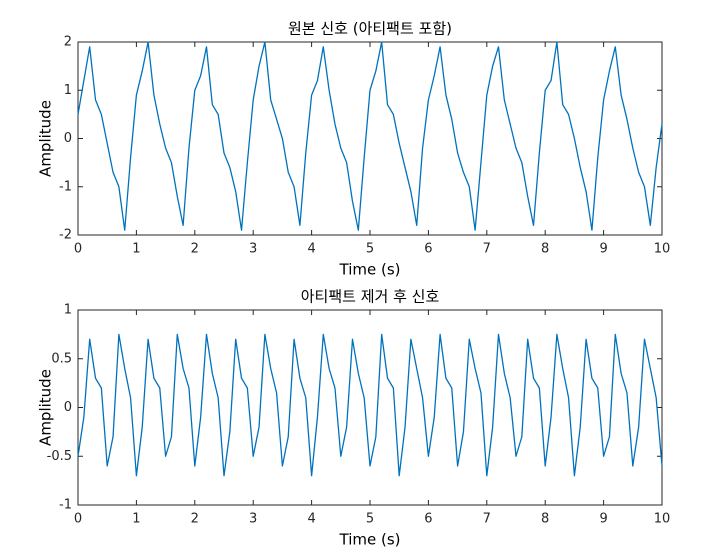  I want to click on y-tick-label: 0.5, so click(61, 358).